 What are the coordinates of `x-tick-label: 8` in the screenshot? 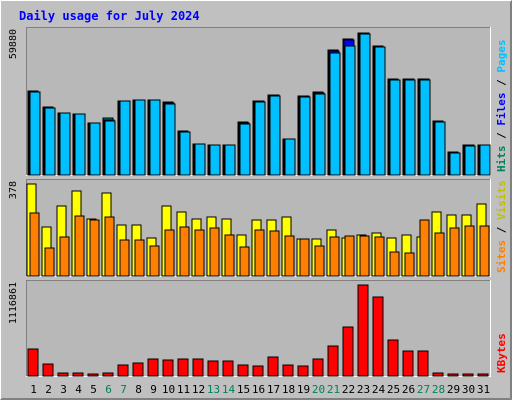 It's located at (138, 389).